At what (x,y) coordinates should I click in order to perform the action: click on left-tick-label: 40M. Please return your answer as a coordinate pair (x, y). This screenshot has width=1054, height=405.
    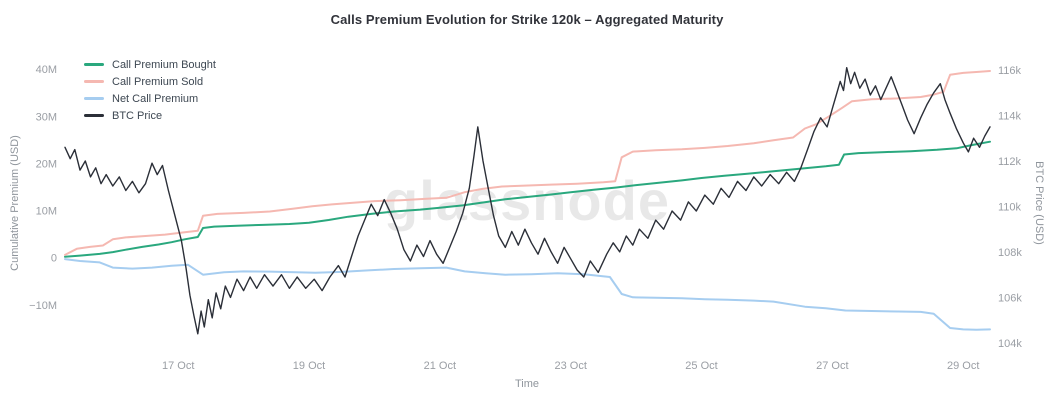
    Looking at the image, I should click on (46, 70).